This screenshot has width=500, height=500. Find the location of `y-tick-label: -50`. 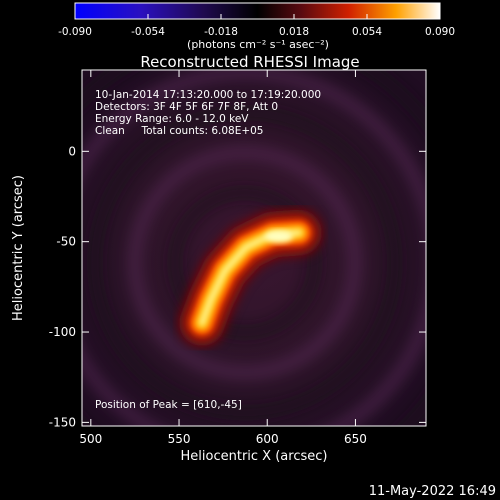

y-tick-label: -50 is located at coordinates (66, 242).